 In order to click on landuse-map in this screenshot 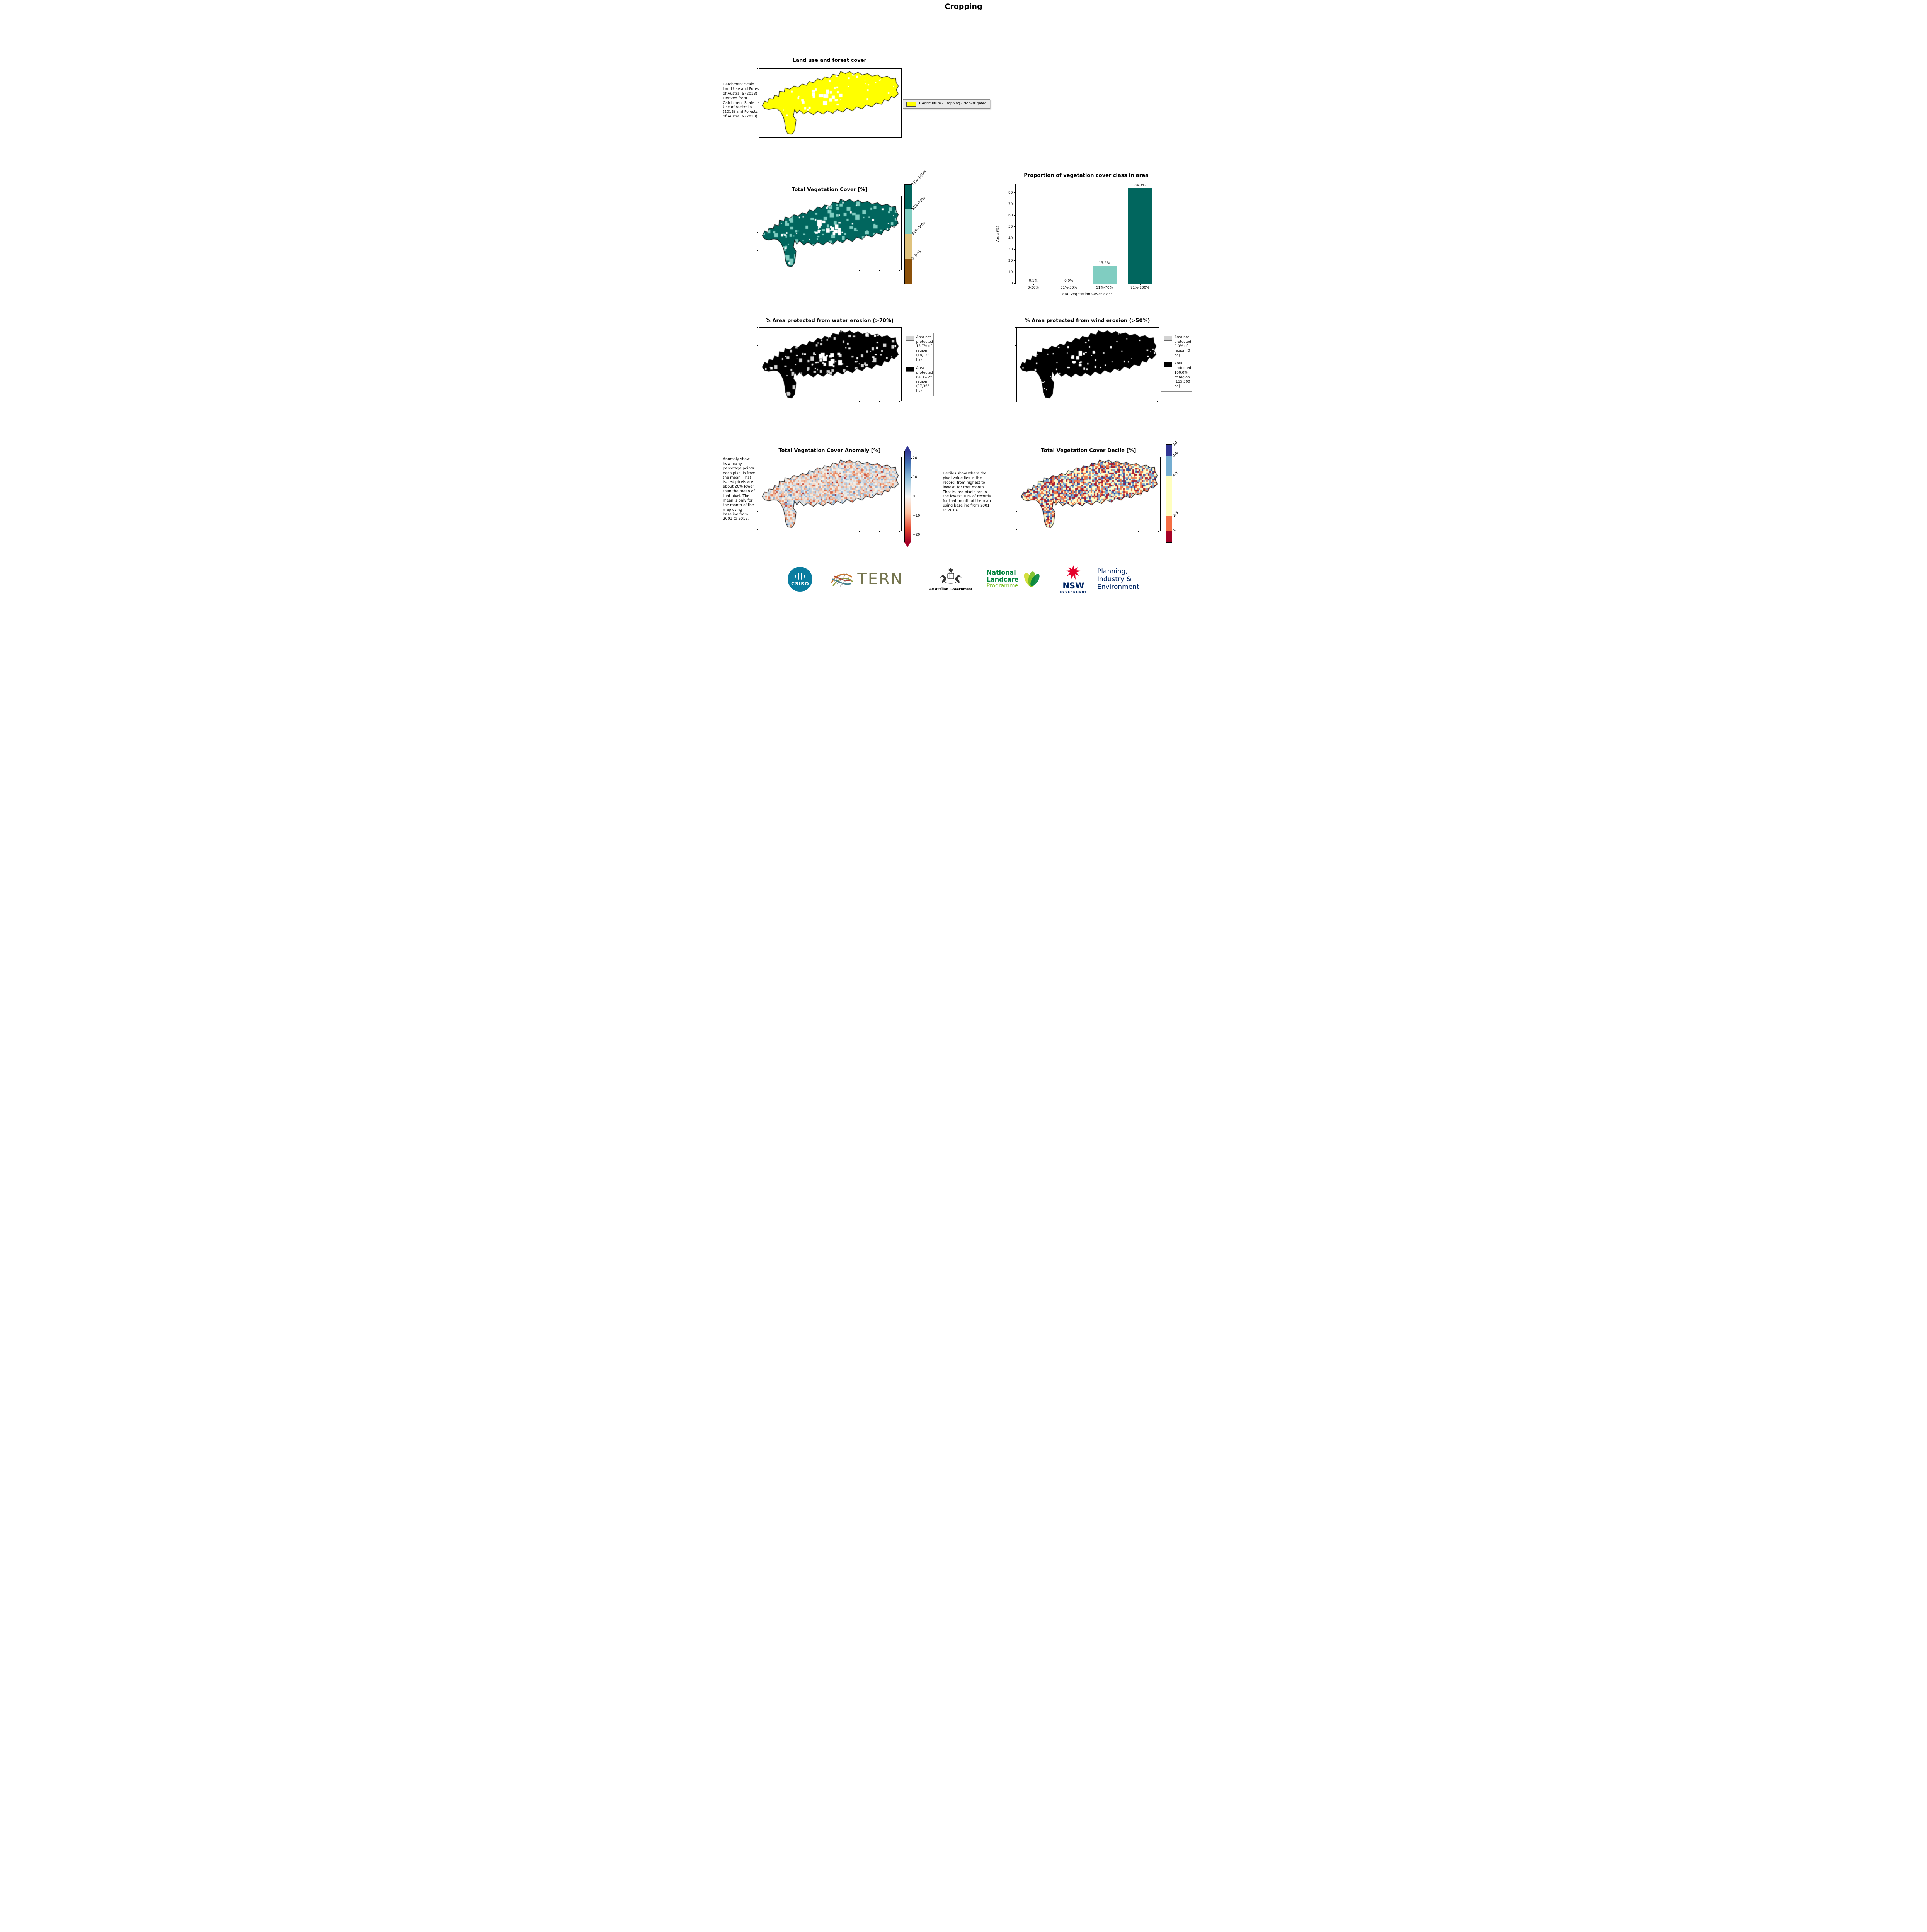, I will do `click(830, 103)`.